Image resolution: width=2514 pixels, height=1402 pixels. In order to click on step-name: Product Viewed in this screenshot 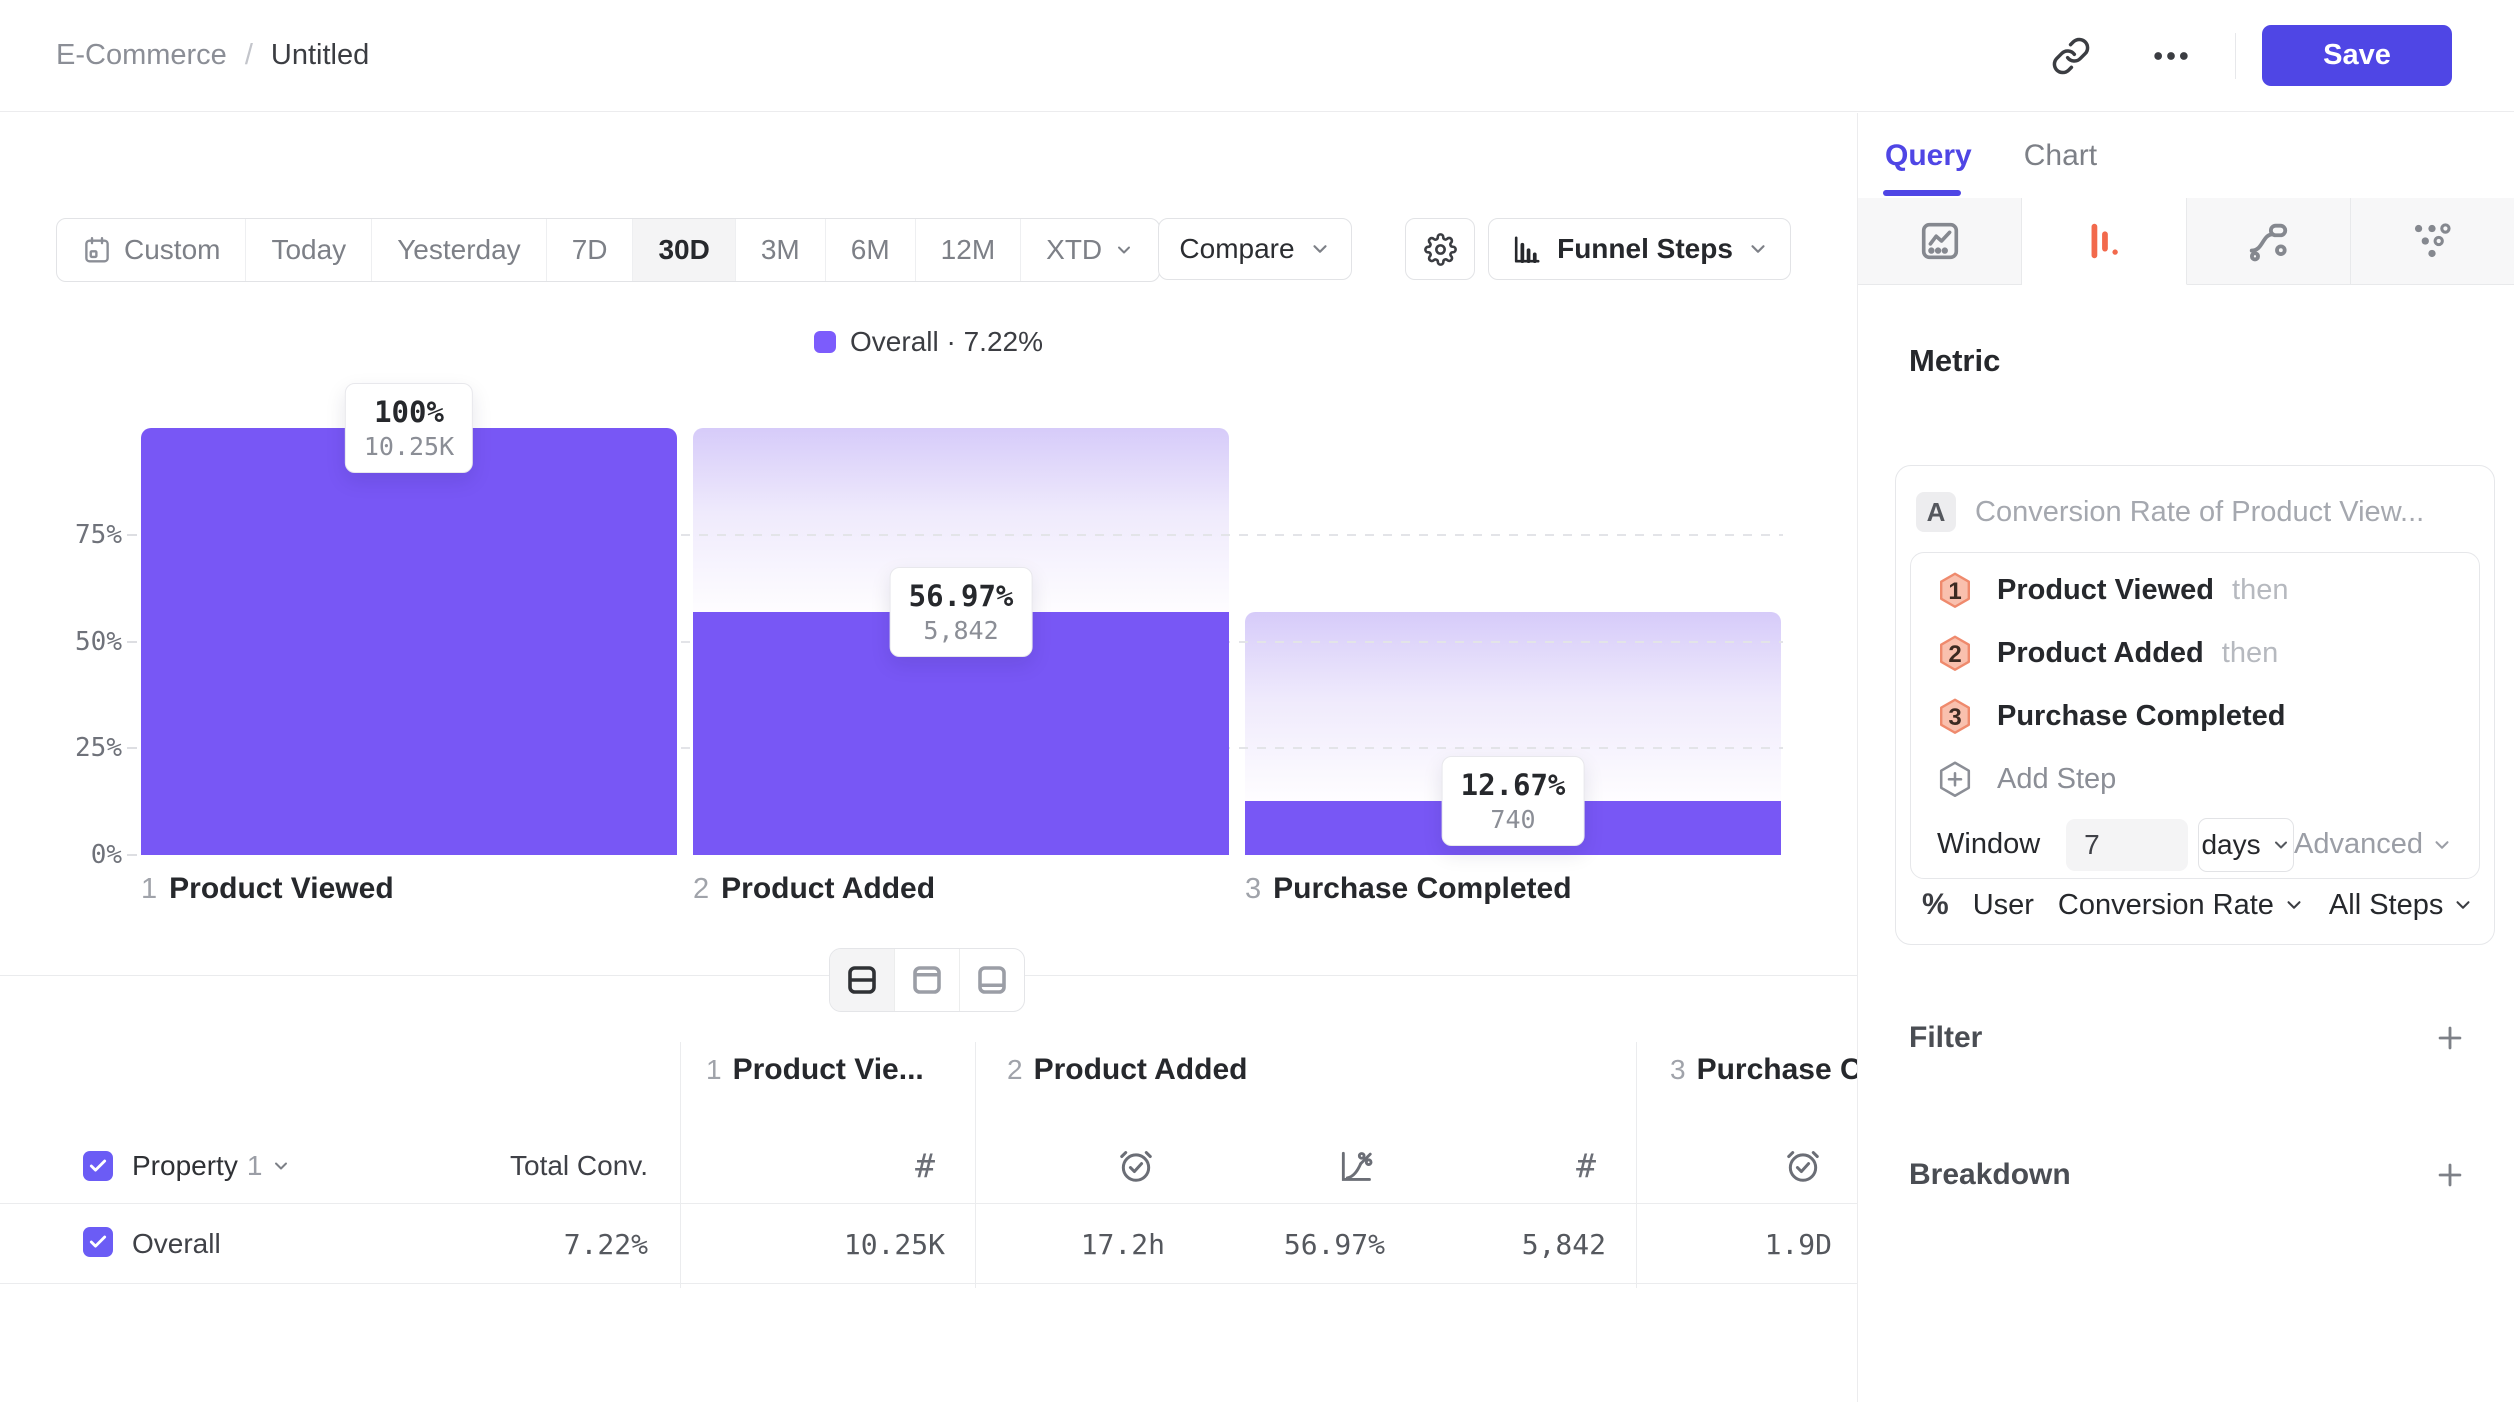, I will do `click(281, 888)`.